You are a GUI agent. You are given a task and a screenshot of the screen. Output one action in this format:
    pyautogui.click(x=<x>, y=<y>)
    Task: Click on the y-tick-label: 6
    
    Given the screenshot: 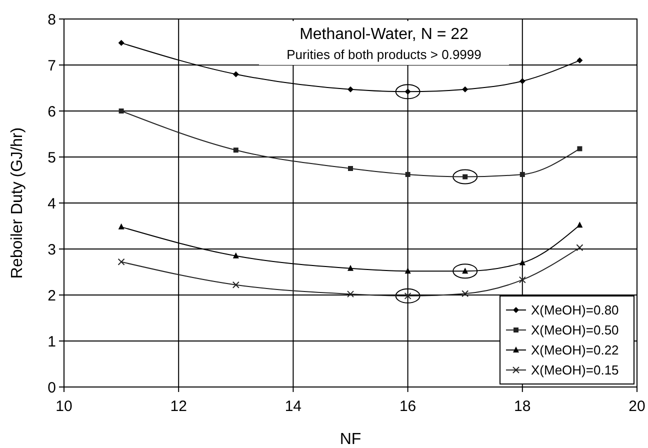 What is the action you would take?
    pyautogui.click(x=52, y=111)
    